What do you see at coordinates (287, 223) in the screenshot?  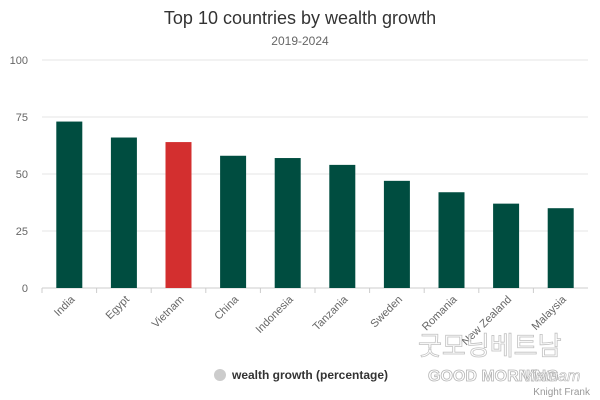 I see `bar-indonesia` at bounding box center [287, 223].